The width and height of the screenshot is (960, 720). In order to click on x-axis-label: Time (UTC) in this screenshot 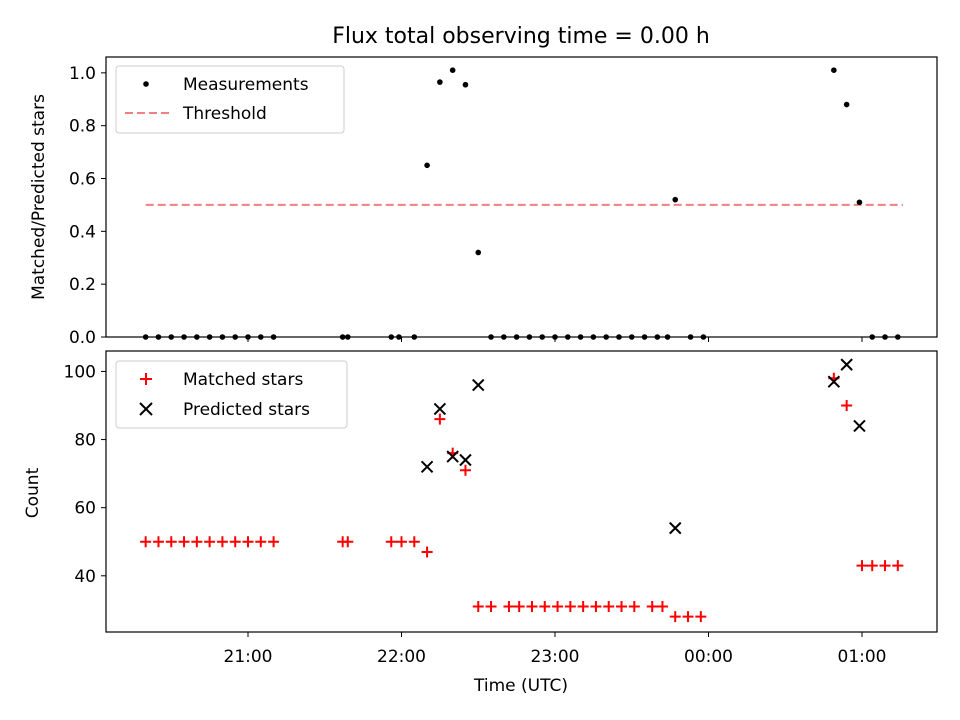, I will do `click(520, 686)`.